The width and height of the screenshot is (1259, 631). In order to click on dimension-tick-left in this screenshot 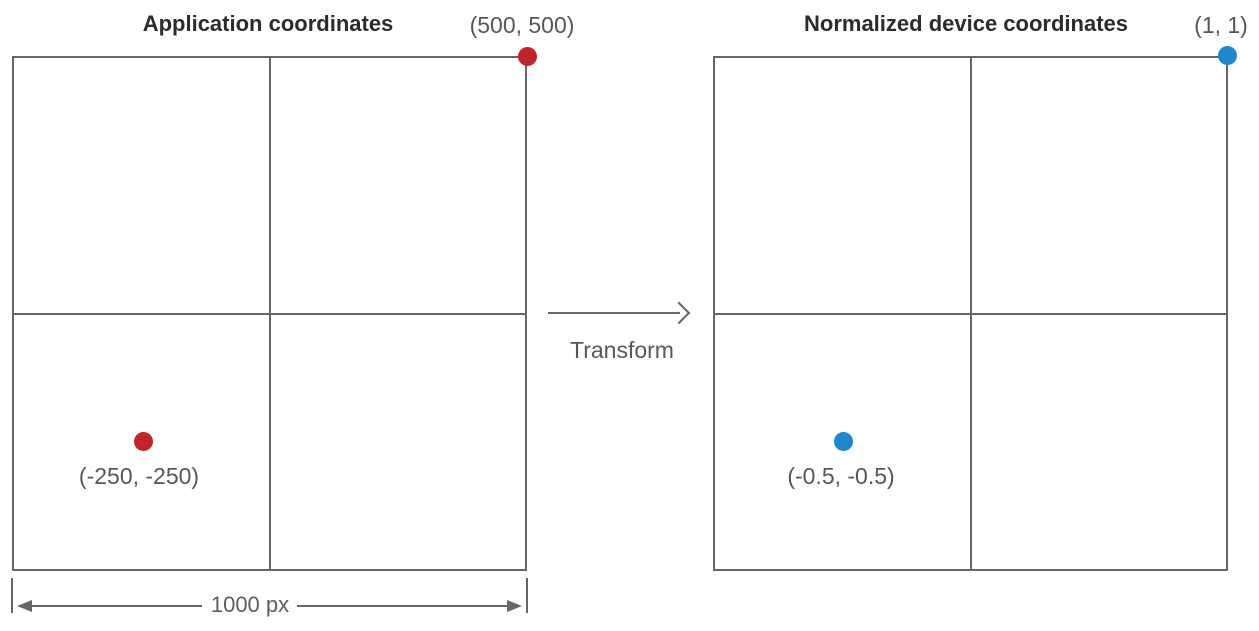, I will do `click(12, 595)`.